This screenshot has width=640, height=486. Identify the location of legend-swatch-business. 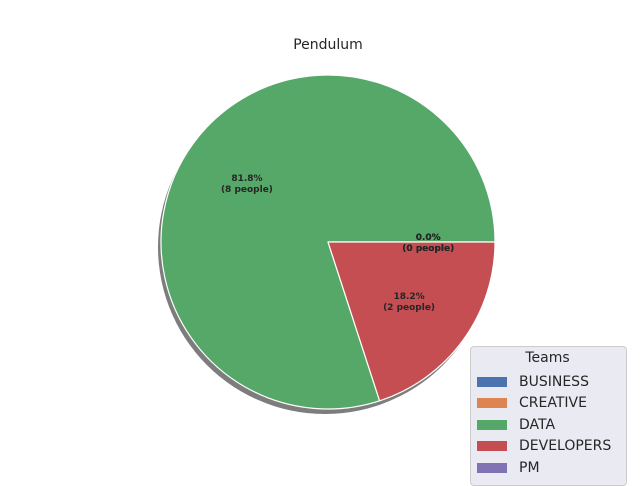
(492, 381).